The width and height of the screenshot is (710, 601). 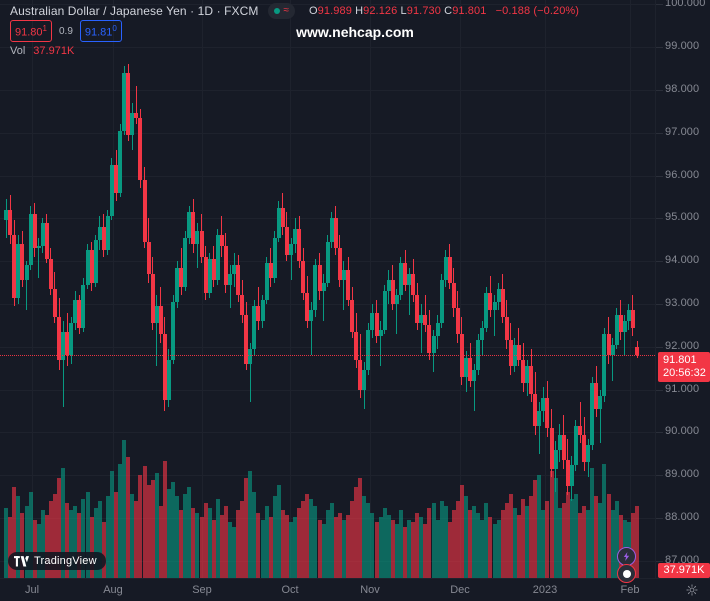 I want to click on gear-icon, so click(x=692, y=590).